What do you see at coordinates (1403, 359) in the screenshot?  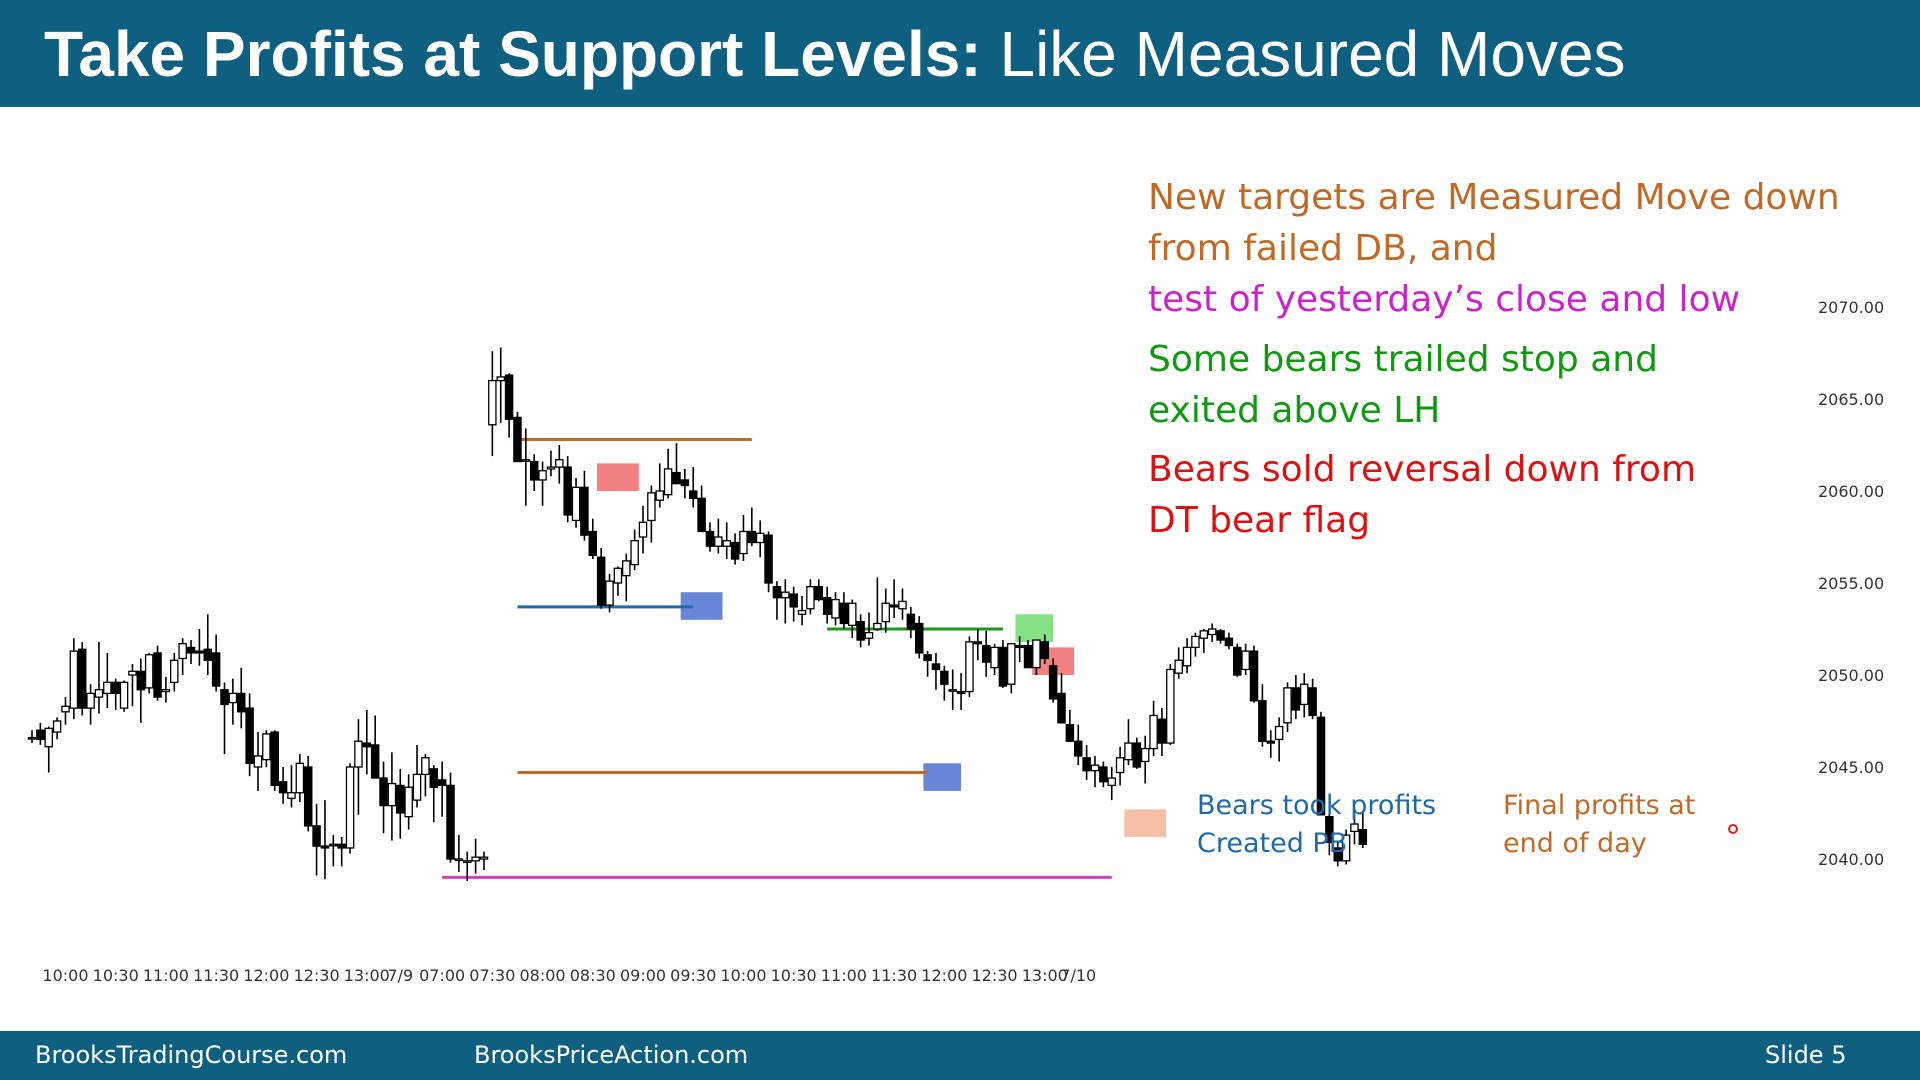 I see `note-trailed-1: Some bears trailed stop and` at bounding box center [1403, 359].